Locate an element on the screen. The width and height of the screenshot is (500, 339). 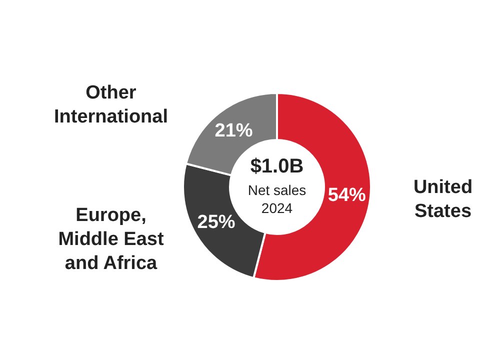
slice-label: Europe, Middle East and Africa is located at coordinates (111, 239).